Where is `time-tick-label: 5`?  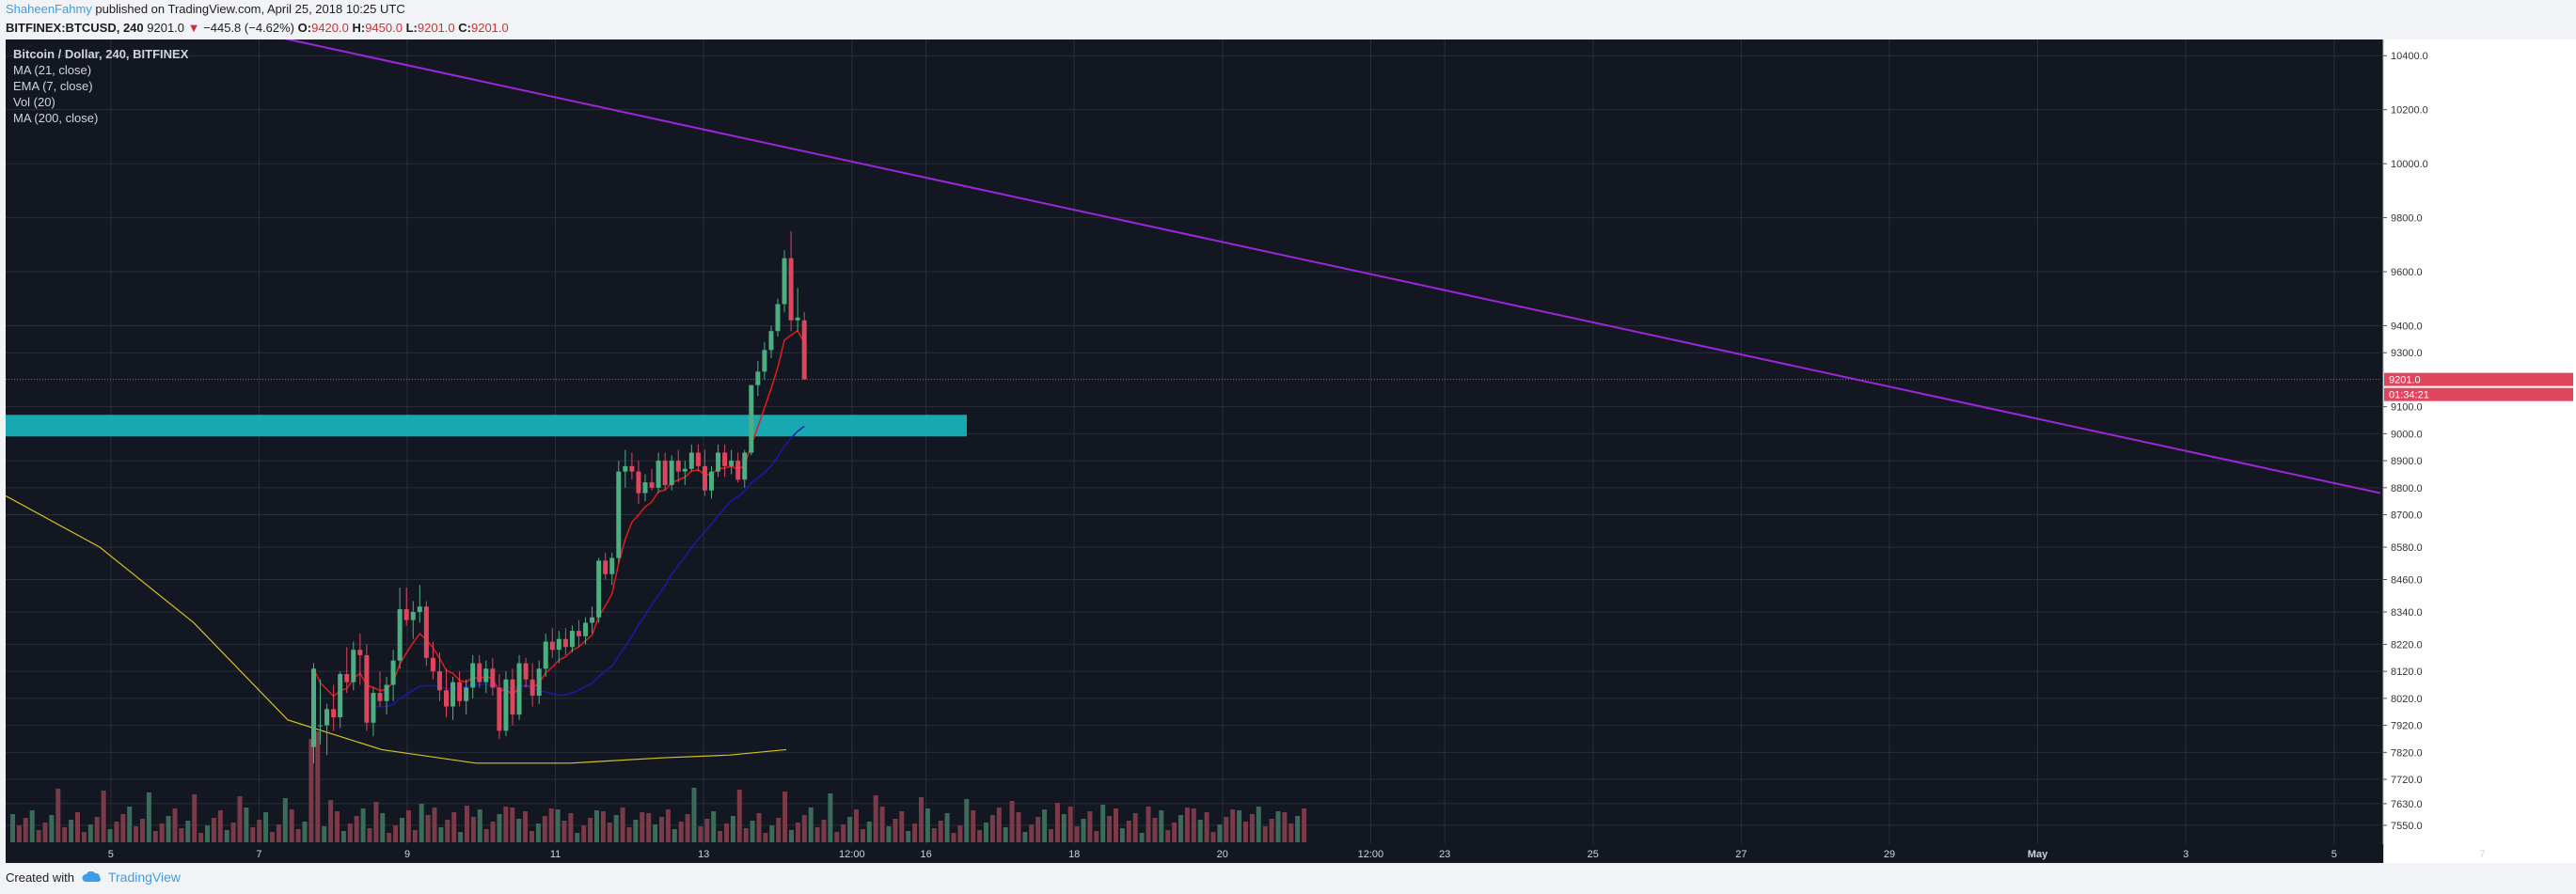 time-tick-label: 5 is located at coordinates (111, 855).